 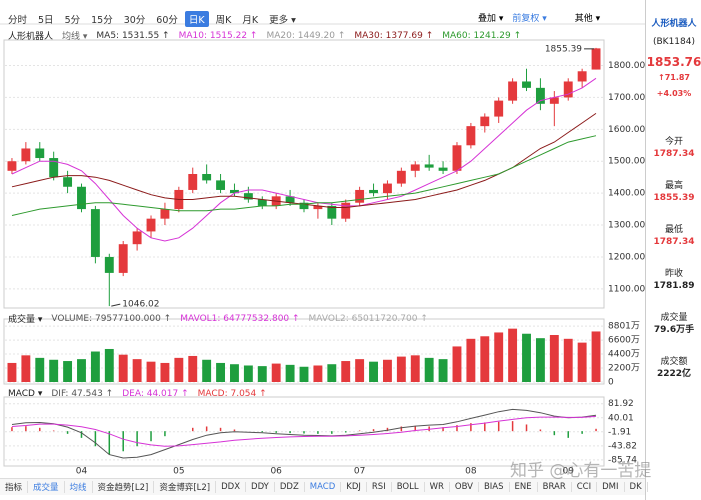 What do you see at coordinates (673, 62) in the screenshot?
I see `sidebar-price: 1853.76` at bounding box center [673, 62].